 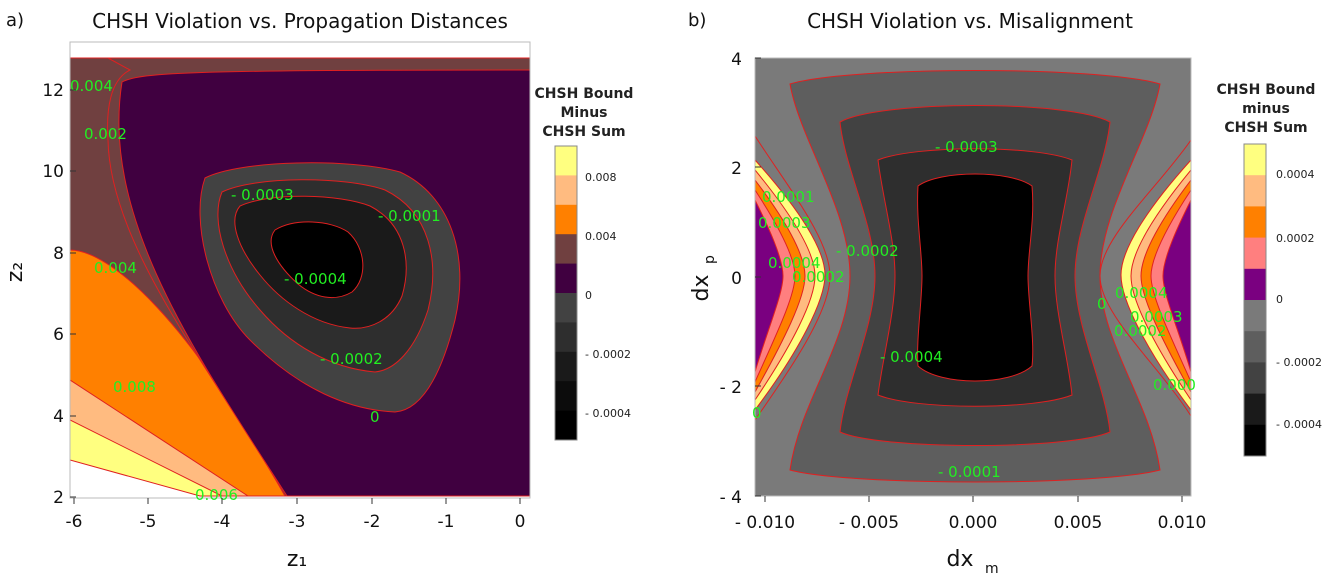 What do you see at coordinates (736, 60) in the screenshot?
I see `panel-b-ytick: 4` at bounding box center [736, 60].